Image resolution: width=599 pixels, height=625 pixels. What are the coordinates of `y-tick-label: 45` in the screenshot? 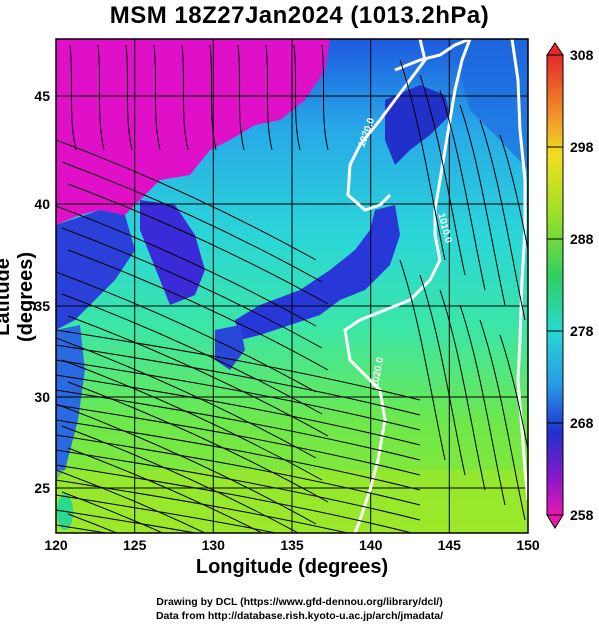 It's located at (42, 96).